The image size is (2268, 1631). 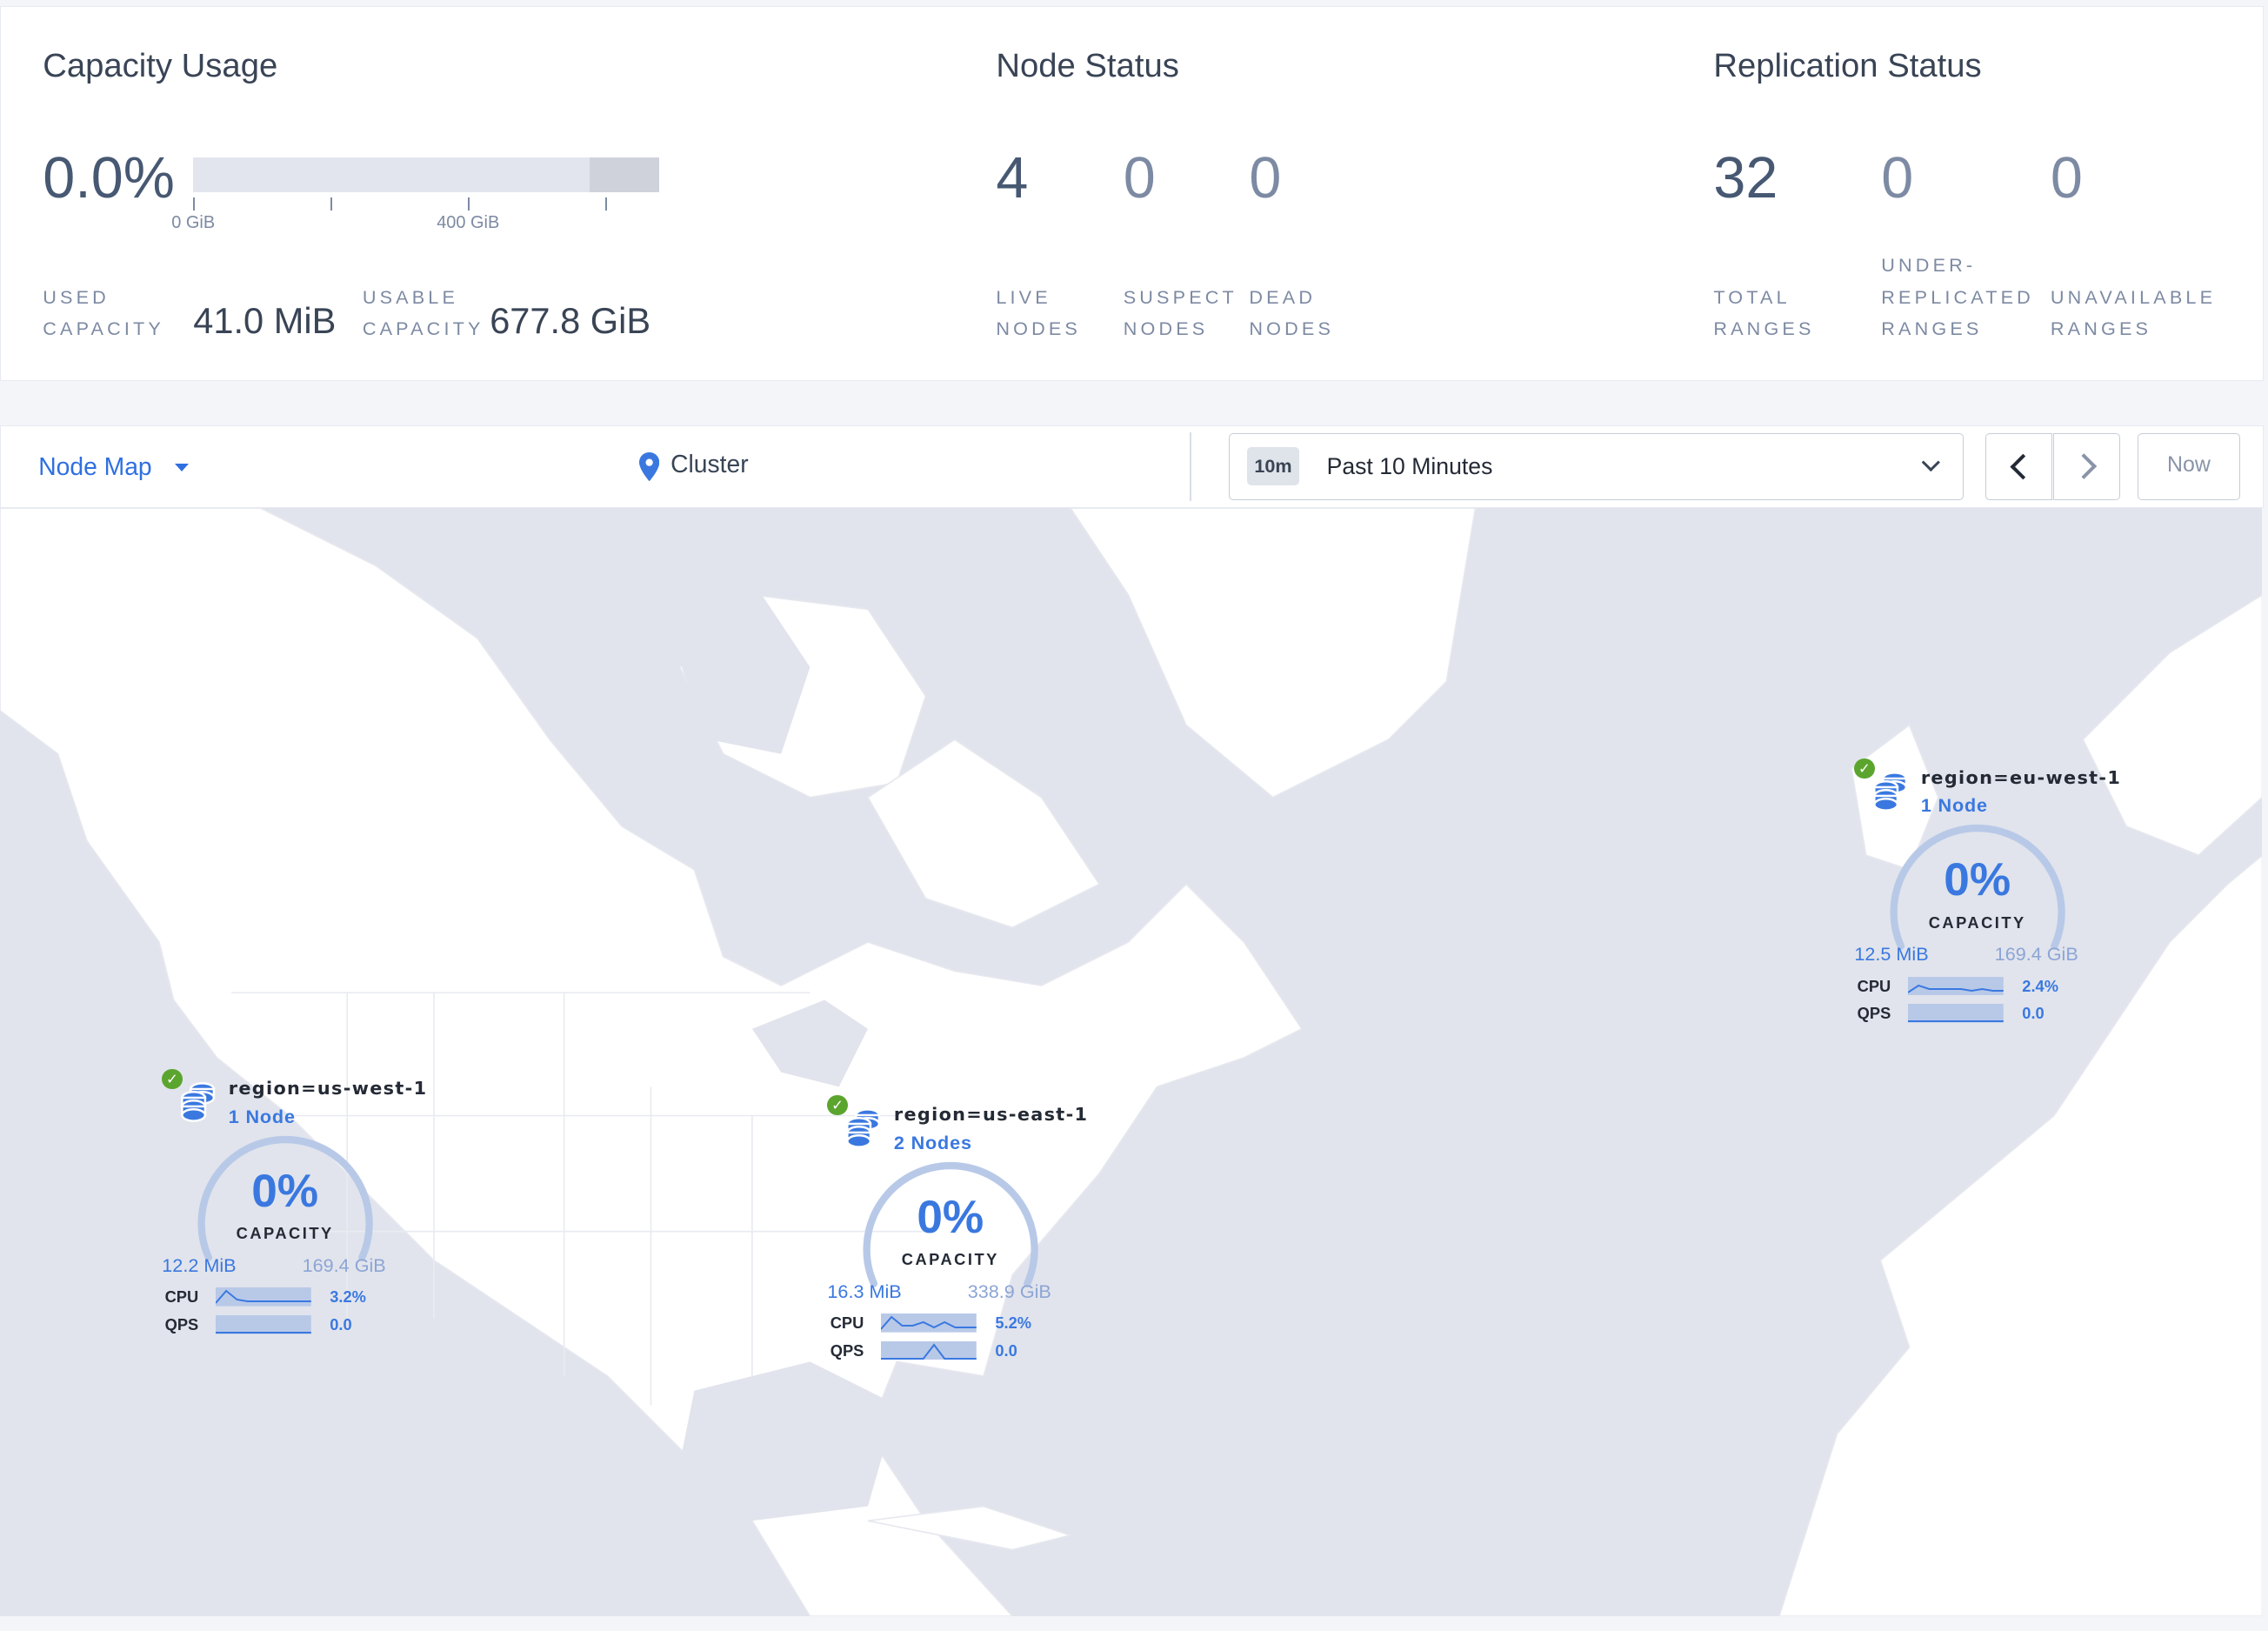 I want to click on time-range-select: 10m Past 10 Minutes, so click(x=1596, y=467).